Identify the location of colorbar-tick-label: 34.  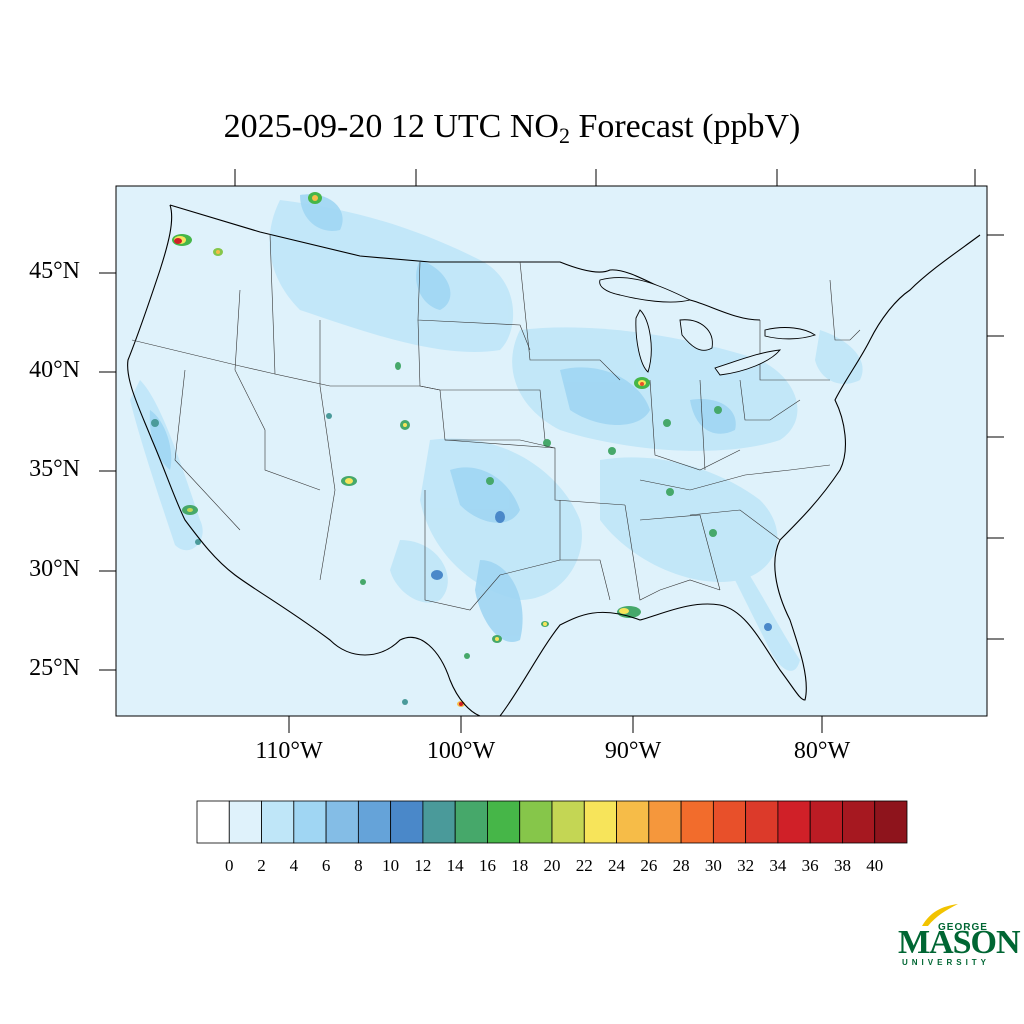
(778, 865).